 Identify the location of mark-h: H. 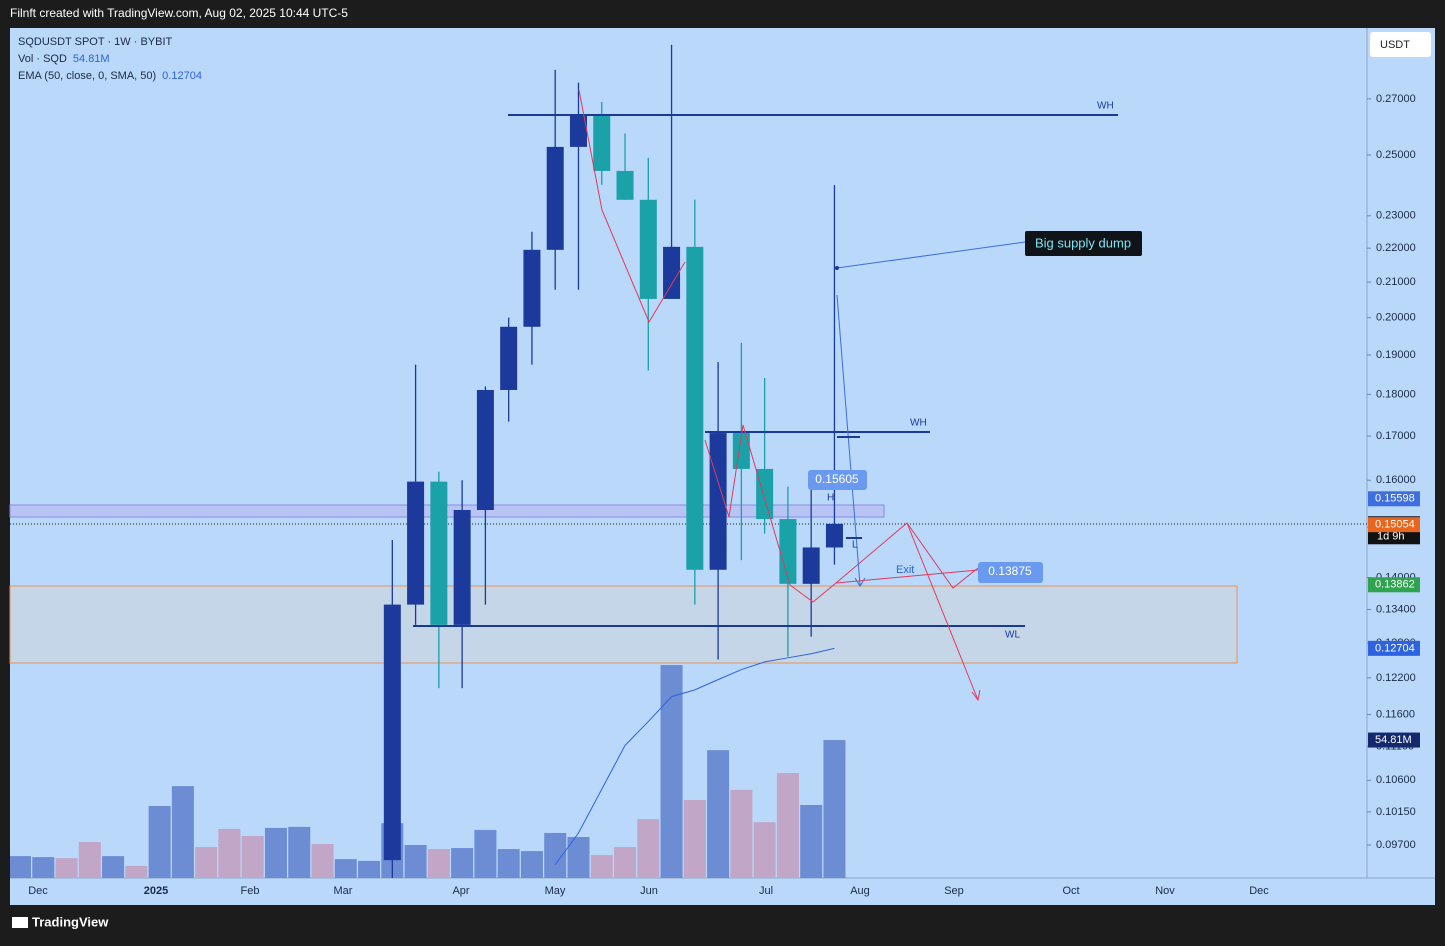
(830, 498).